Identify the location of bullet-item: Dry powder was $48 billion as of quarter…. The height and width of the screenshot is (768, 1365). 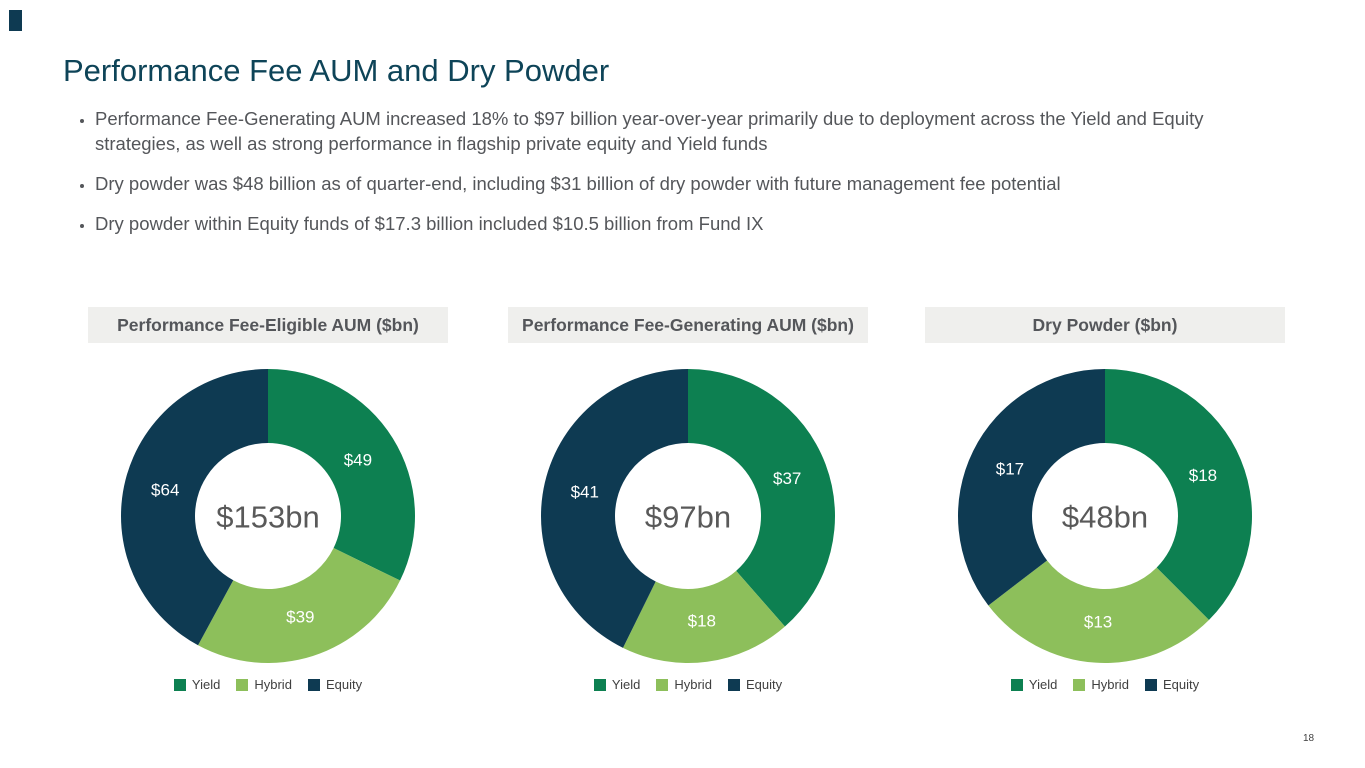
(670, 183).